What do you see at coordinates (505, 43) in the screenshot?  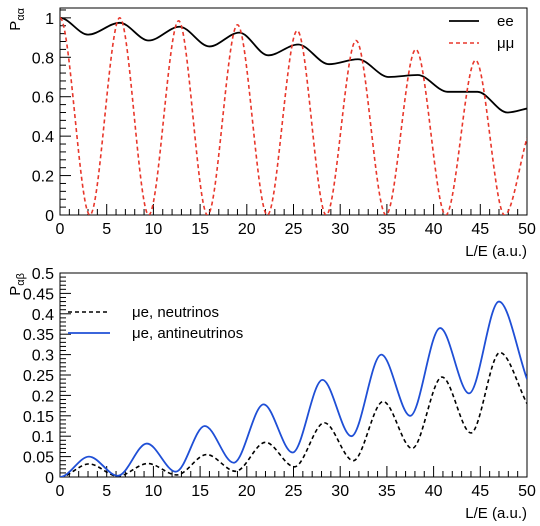 I see `legend-label-1: μμ` at bounding box center [505, 43].